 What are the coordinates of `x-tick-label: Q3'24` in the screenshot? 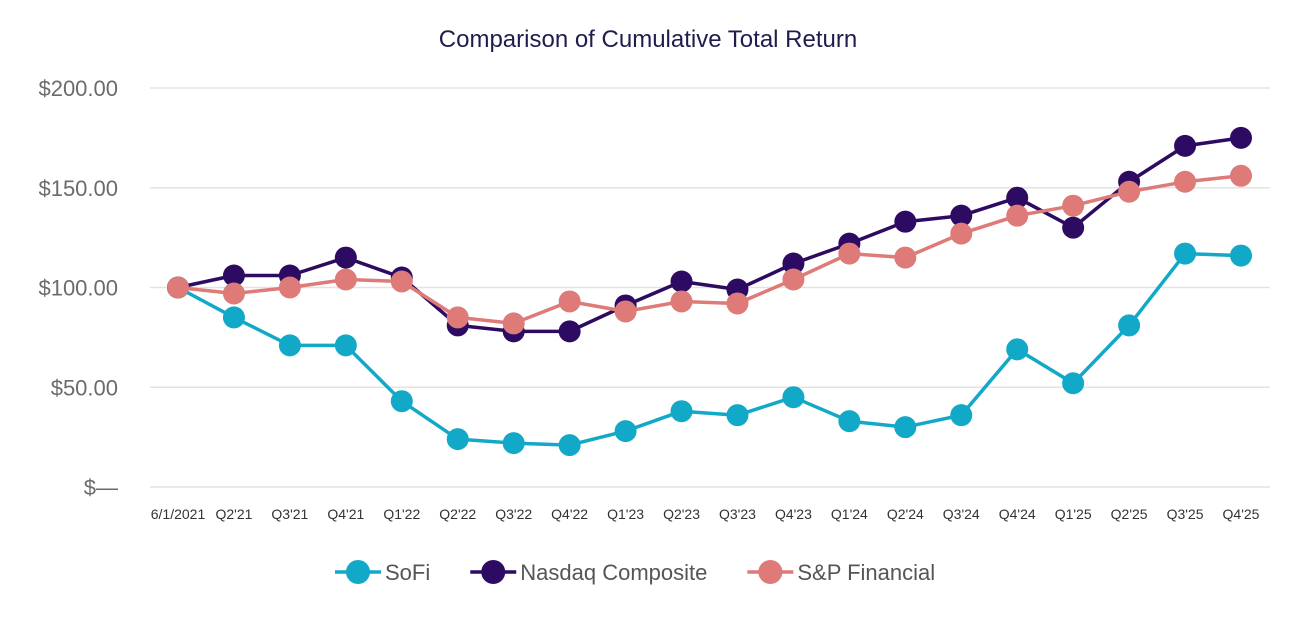 It's located at (961, 514).